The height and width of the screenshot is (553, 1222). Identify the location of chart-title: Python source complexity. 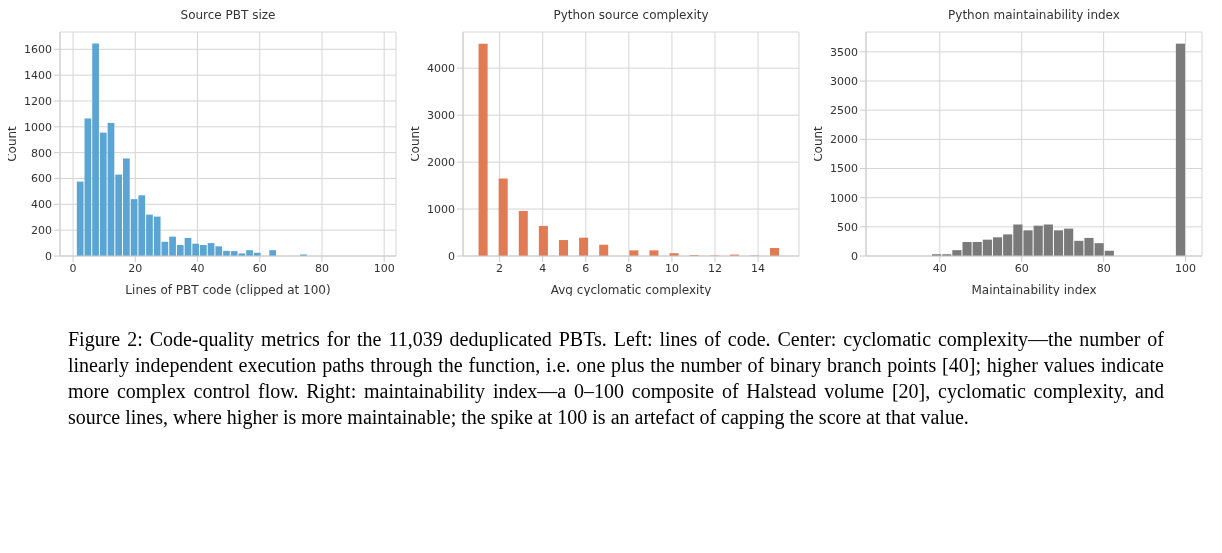
(631, 16).